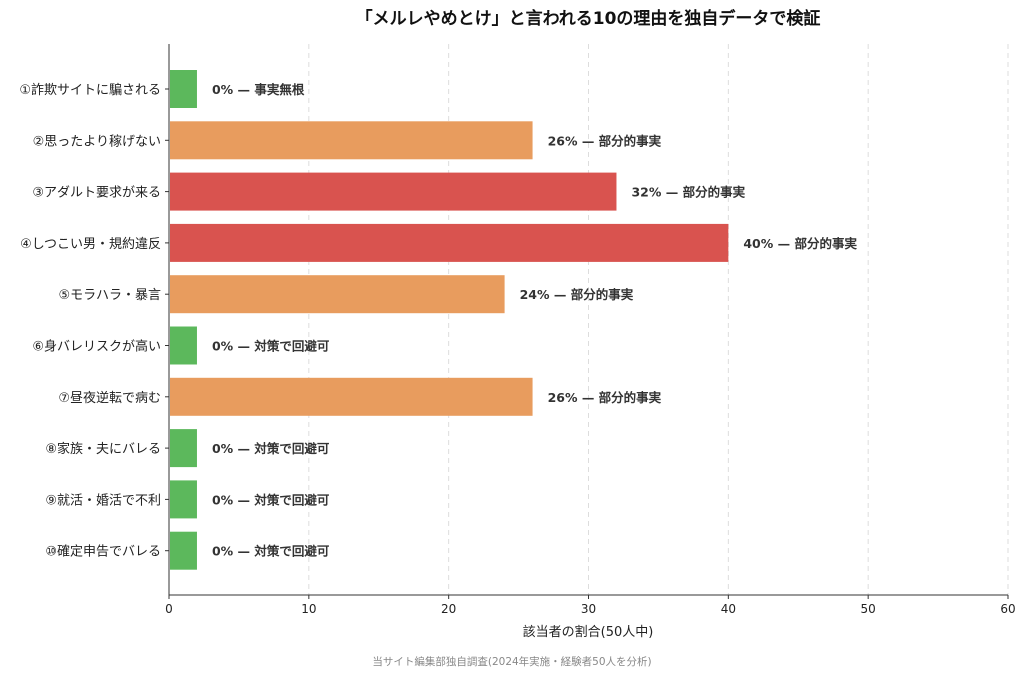 The height and width of the screenshot is (682, 1024). What do you see at coordinates (1007, 609) in the screenshot?
I see `x-tick-label-6: 60` at bounding box center [1007, 609].